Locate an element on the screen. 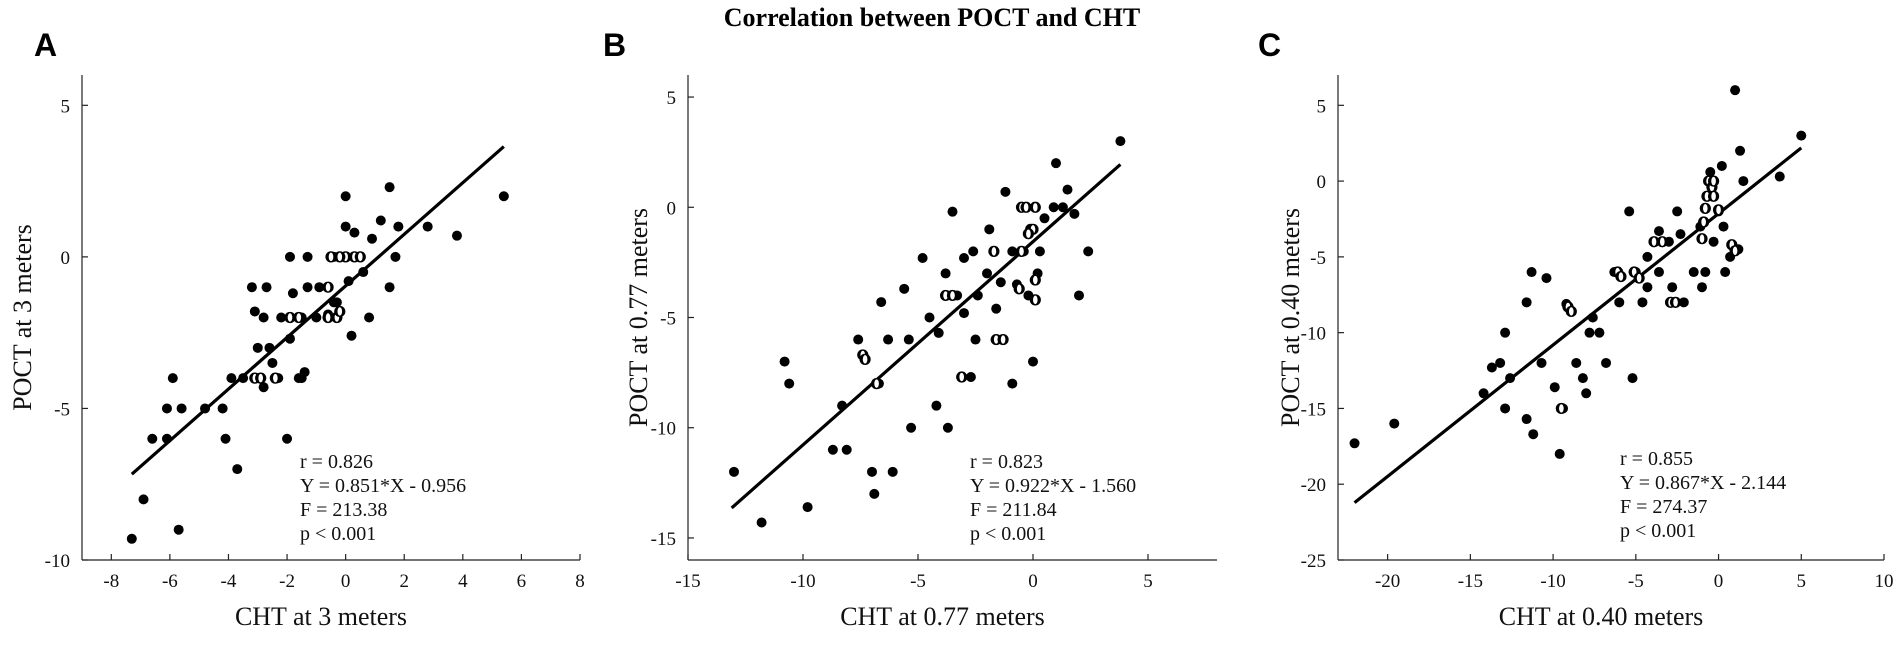 This screenshot has width=1902, height=650. x-axis-label: CHT at 3 meters is located at coordinates (321, 616).